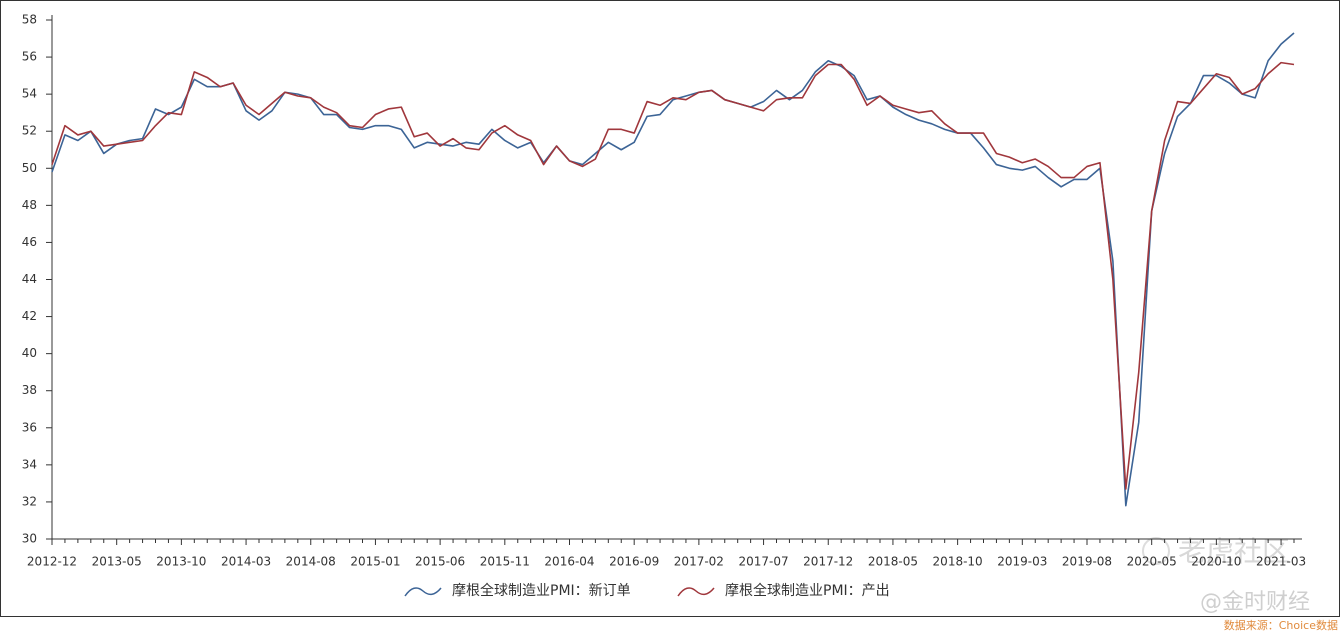 This screenshot has width=1341, height=633. What do you see at coordinates (375, 562) in the screenshot?
I see `x-tick-label: 2015-01` at bounding box center [375, 562].